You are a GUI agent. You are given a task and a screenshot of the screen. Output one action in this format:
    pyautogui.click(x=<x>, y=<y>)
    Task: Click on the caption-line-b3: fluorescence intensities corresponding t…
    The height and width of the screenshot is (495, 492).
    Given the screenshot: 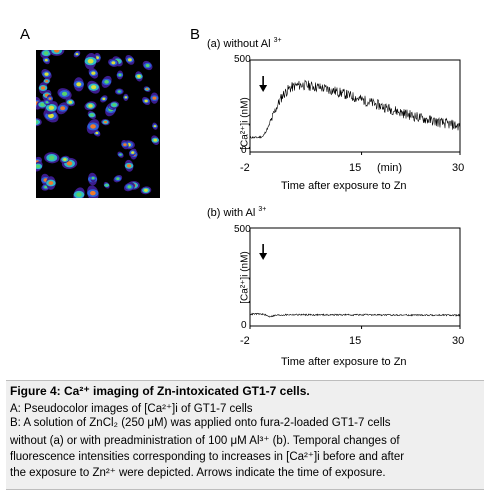 What is the action you would take?
    pyautogui.click(x=207, y=457)
    